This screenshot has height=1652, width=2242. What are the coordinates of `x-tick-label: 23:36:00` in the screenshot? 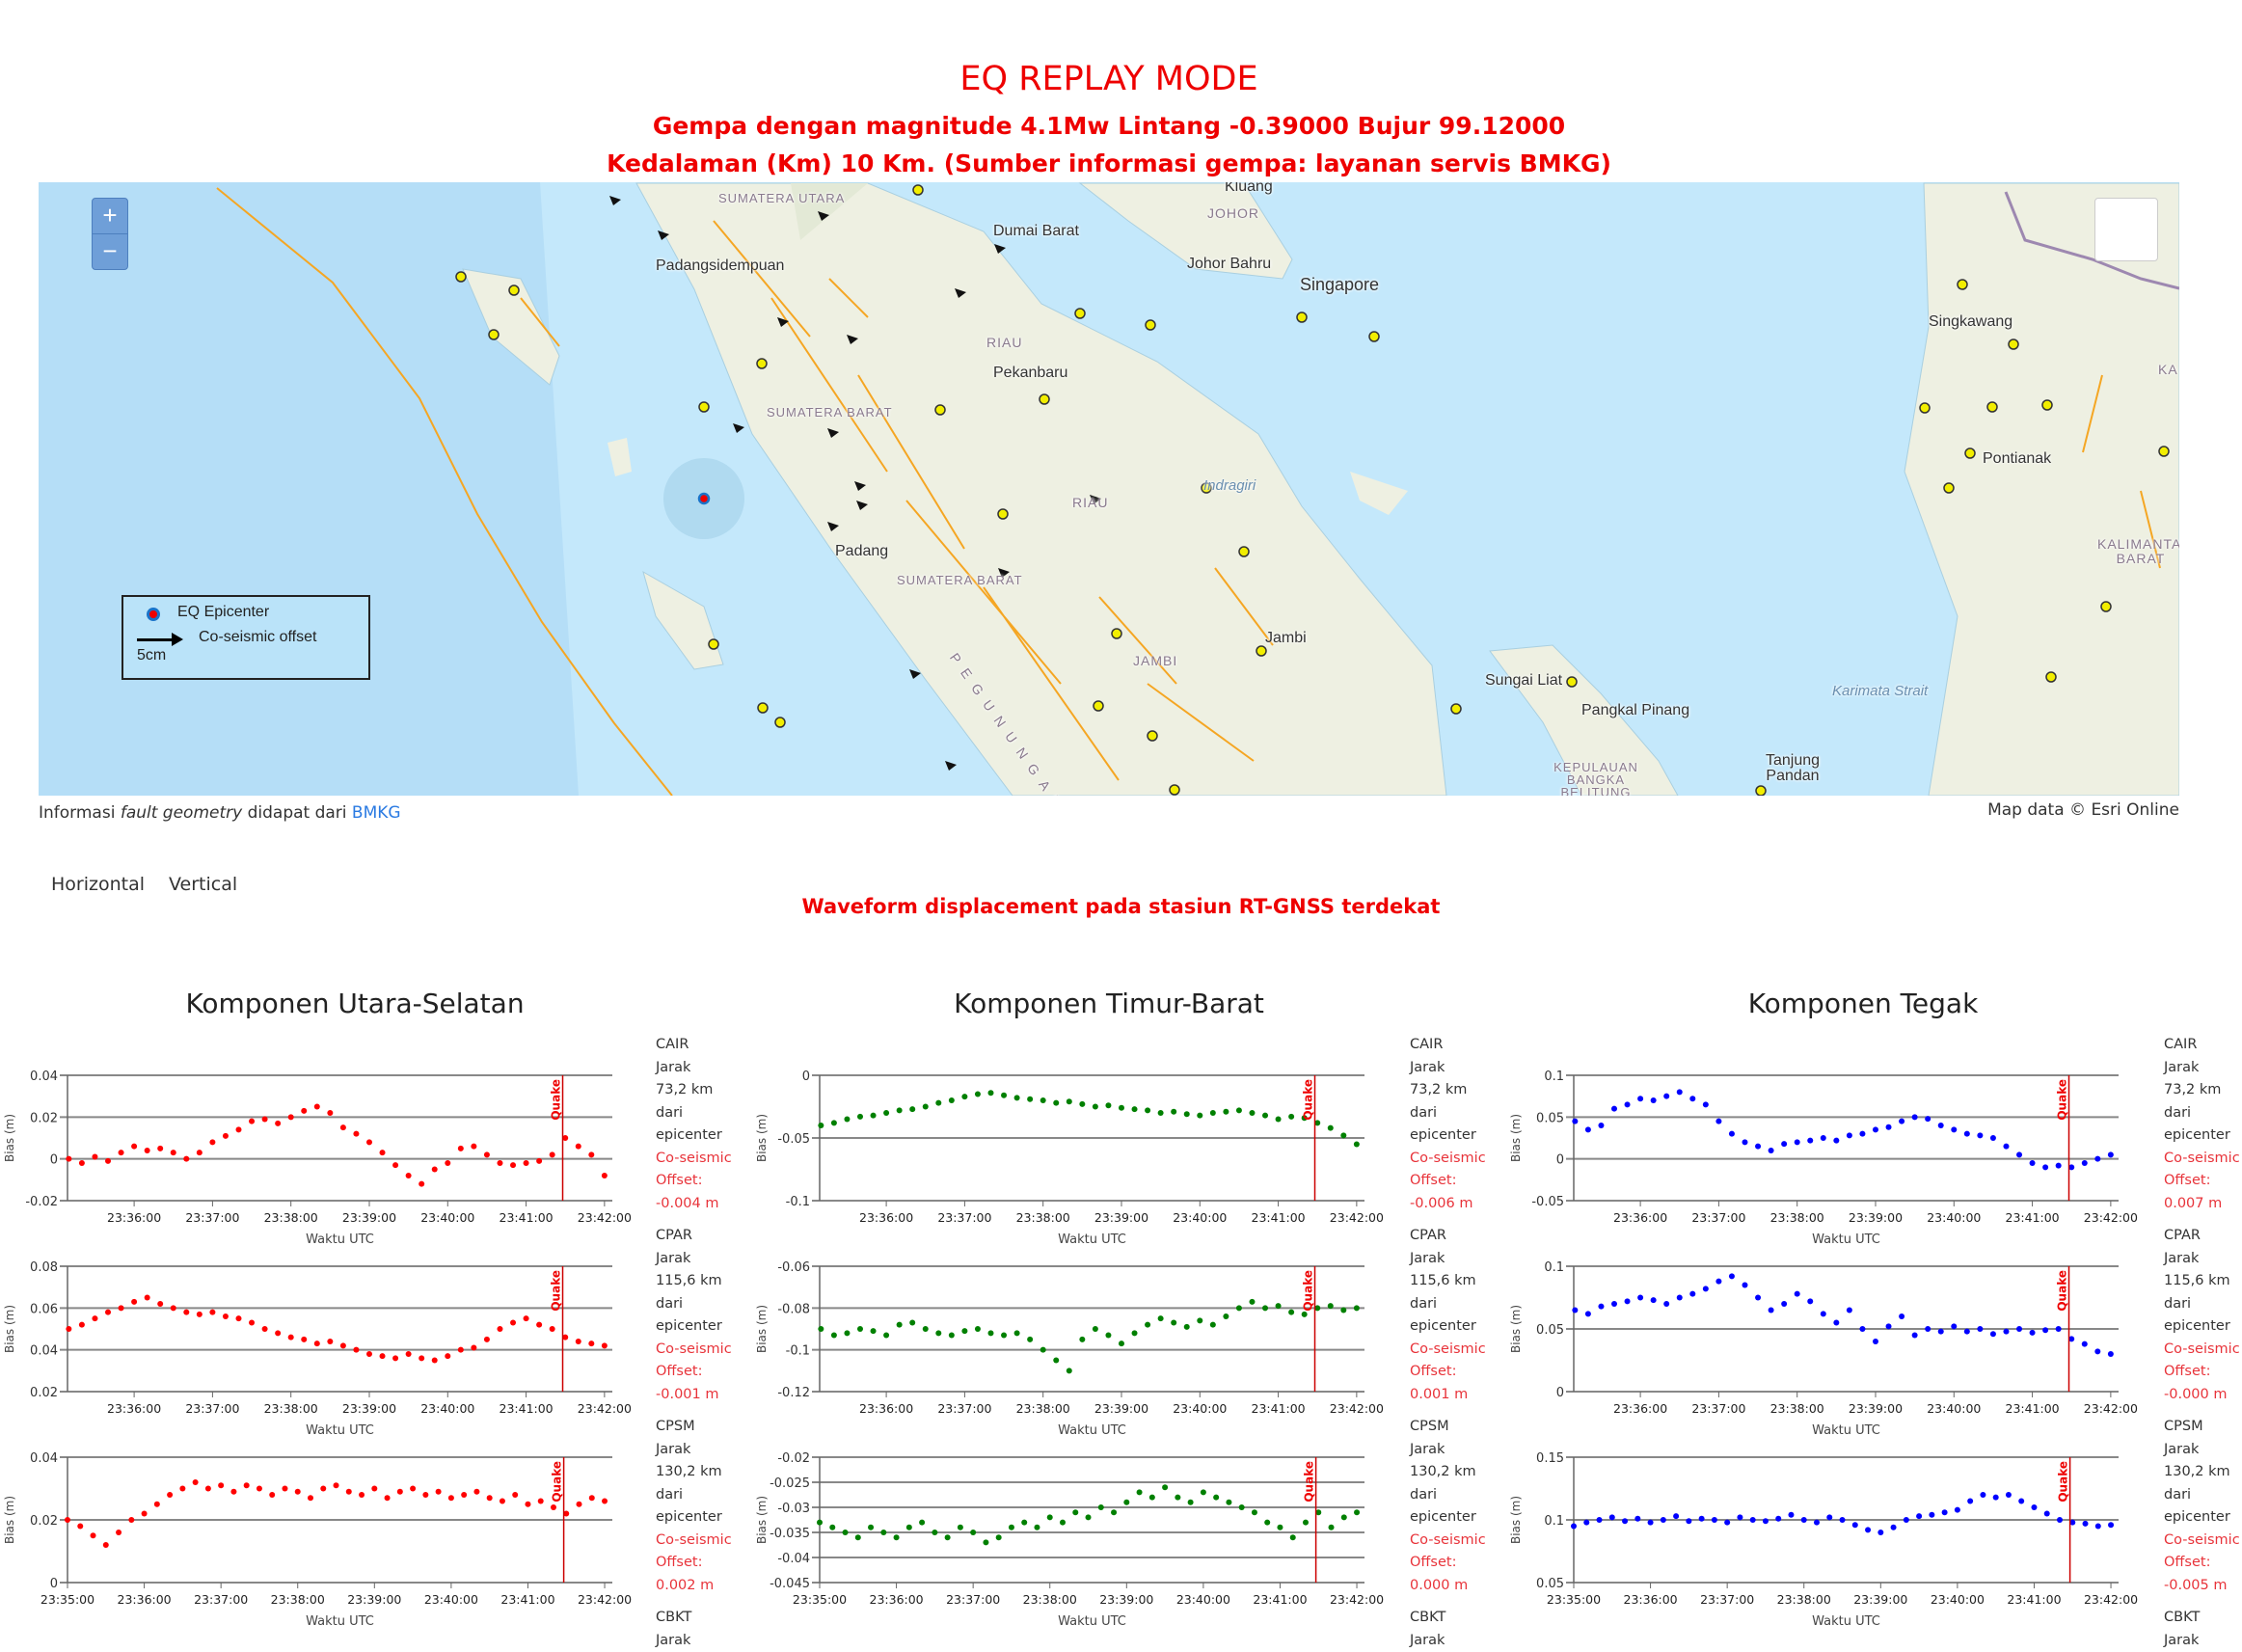 It's located at (886, 1217).